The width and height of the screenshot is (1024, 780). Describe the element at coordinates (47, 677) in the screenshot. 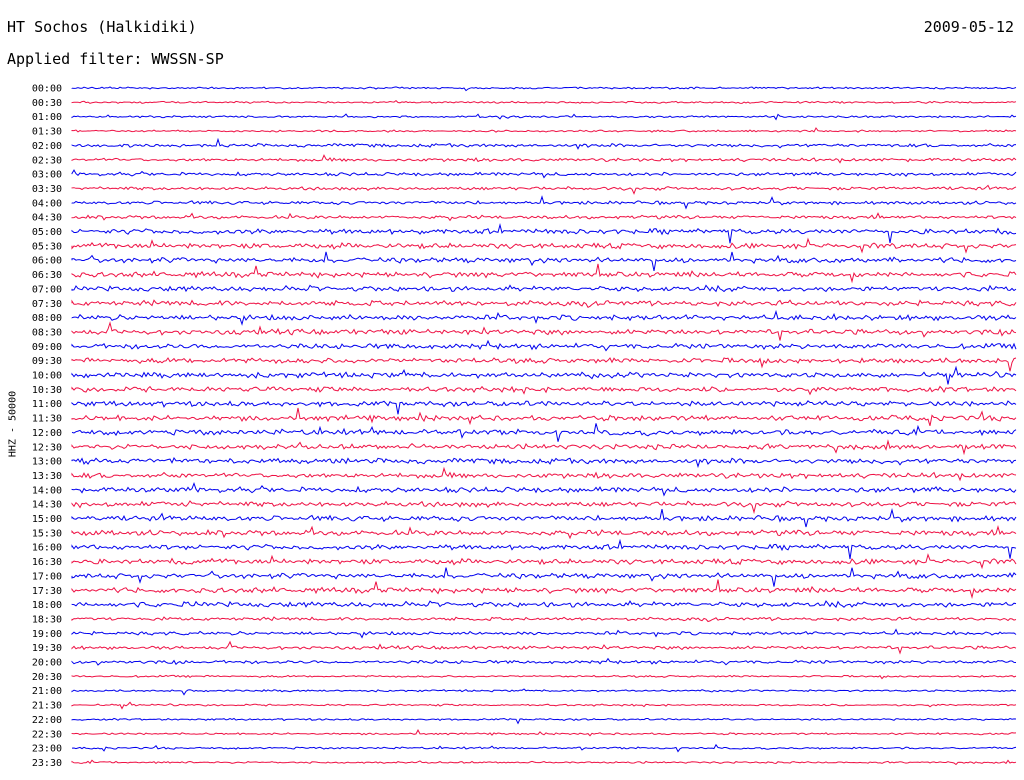

I see `row-label: 20:30` at that location.